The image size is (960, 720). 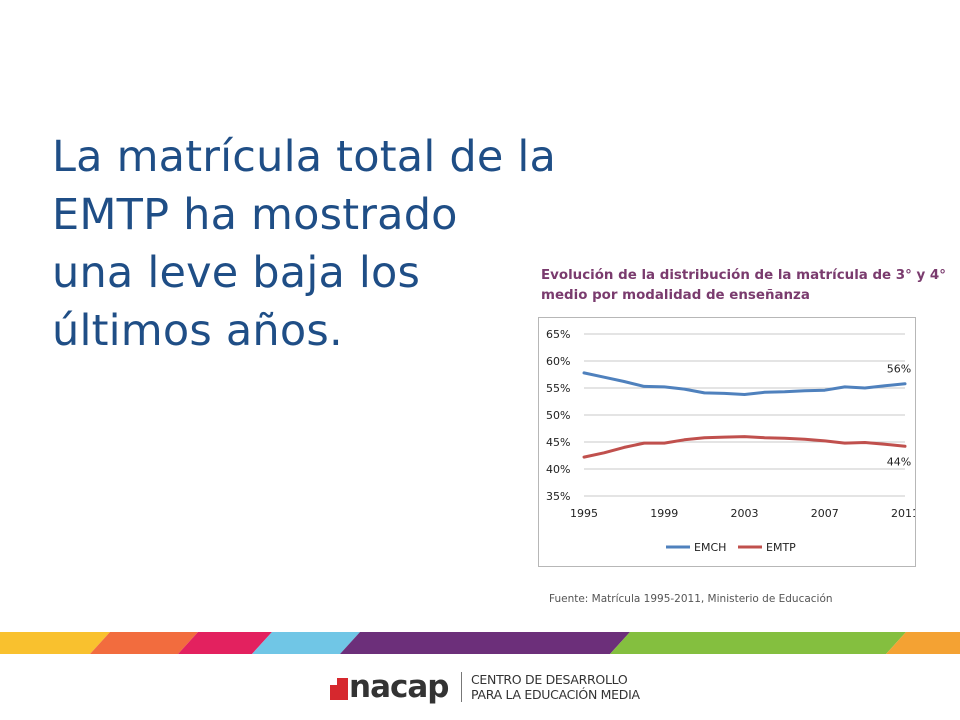 I want to click on y-tick-label: 45%, so click(x=558, y=442).